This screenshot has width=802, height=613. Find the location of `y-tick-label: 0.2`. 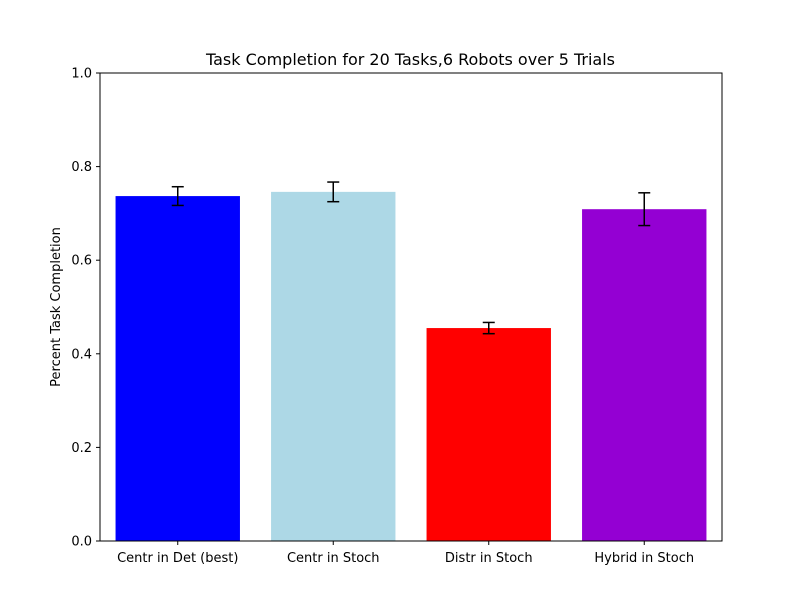

y-tick-label: 0.2 is located at coordinates (81, 448).